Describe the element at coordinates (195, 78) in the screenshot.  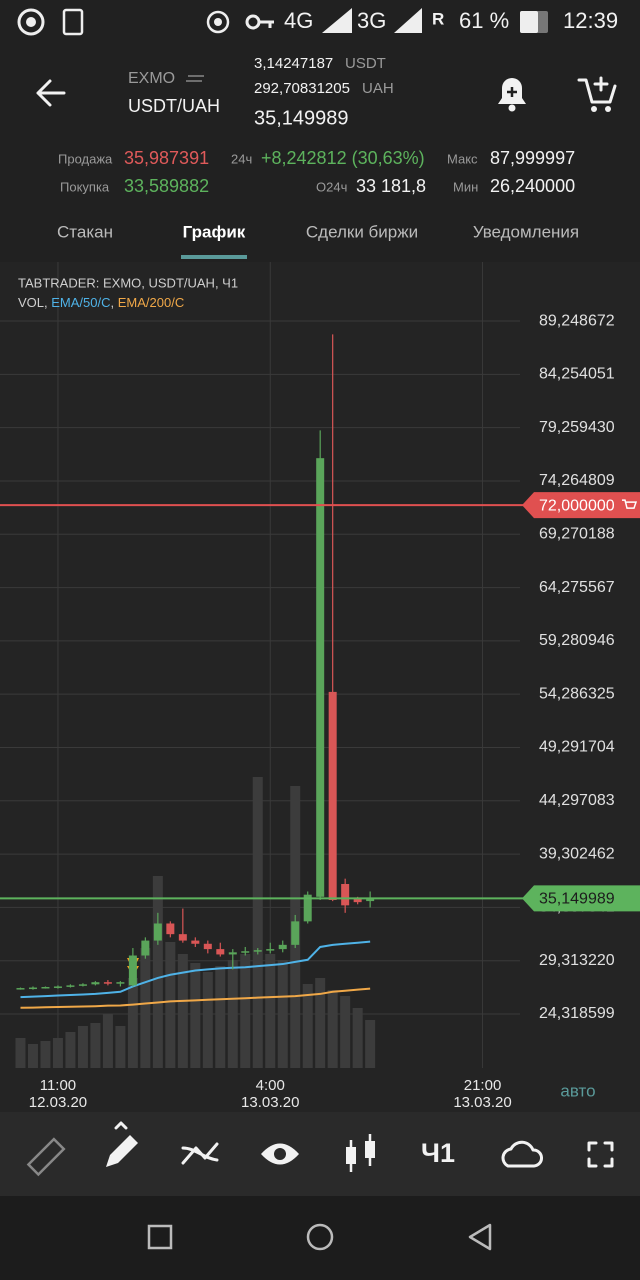
I see `exchange-logo` at that location.